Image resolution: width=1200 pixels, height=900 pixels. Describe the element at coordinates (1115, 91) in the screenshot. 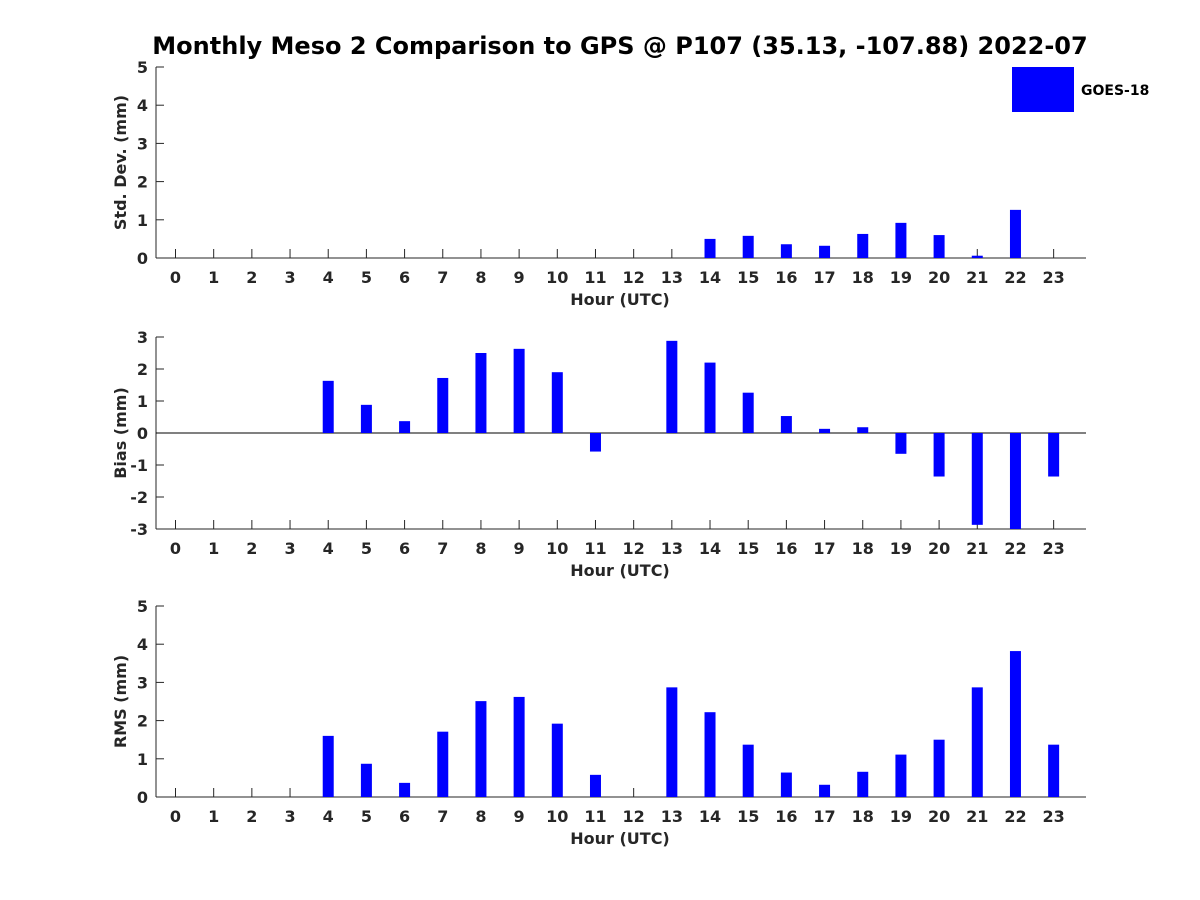

I see `legend-label: GOES-18` at that location.